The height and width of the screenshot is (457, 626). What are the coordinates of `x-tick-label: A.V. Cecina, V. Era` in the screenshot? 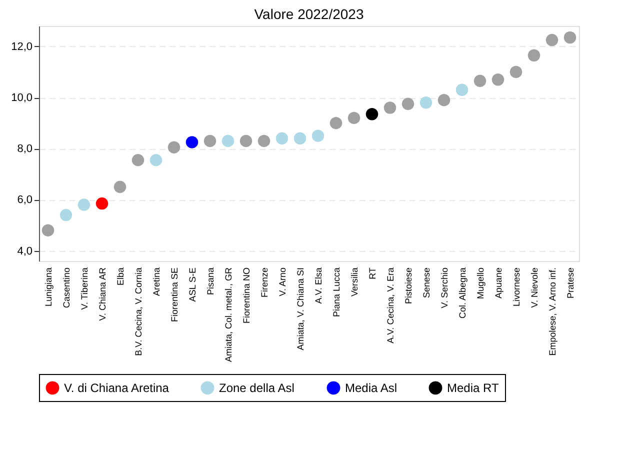 It's located at (391, 306).